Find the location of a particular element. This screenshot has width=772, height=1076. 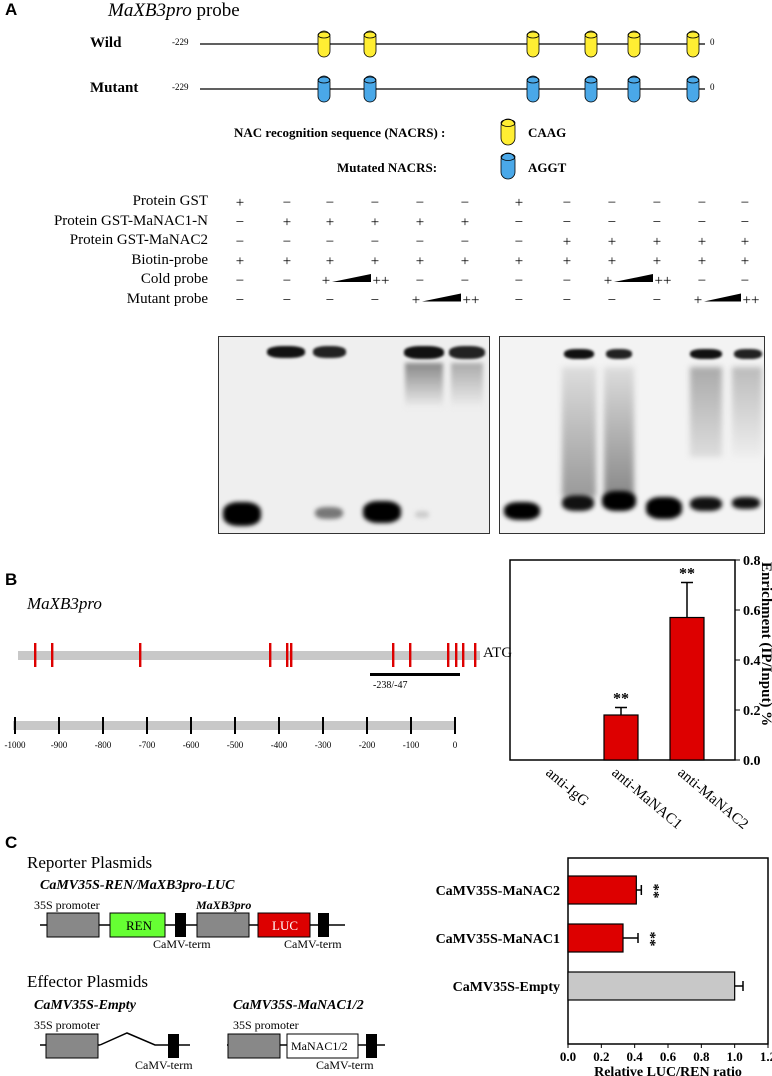

effector-title: Effector Plasmids is located at coordinates (88, 981).